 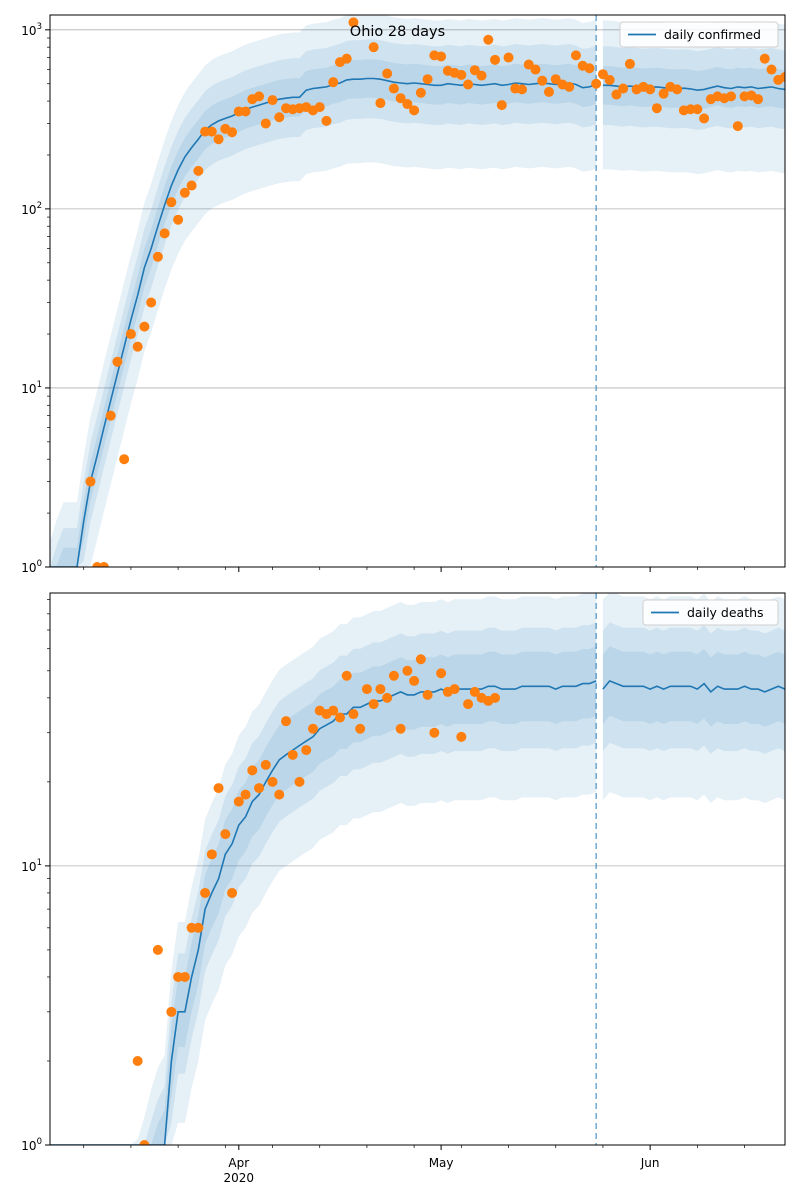 What do you see at coordinates (710, 612) in the screenshot?
I see `legend: daily deaths` at bounding box center [710, 612].